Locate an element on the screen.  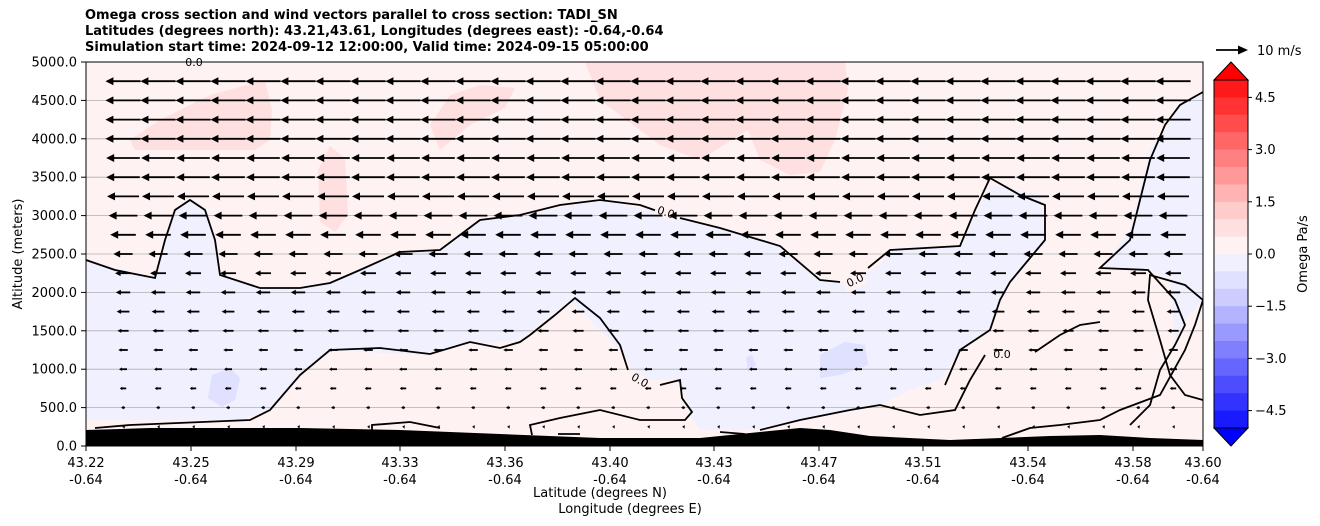
x-tick-lon: -0.64 is located at coordinates (296, 480).